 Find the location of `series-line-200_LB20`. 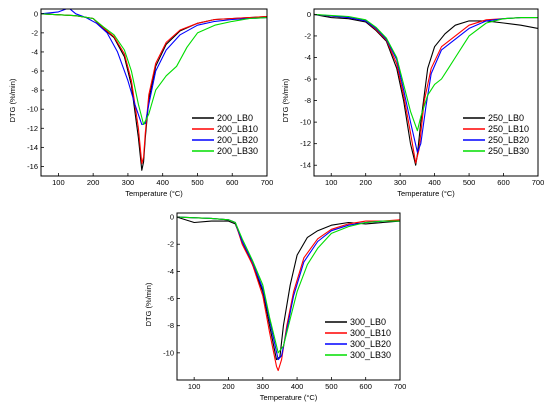

series-line-200_LB20 is located at coordinates (154, 67).